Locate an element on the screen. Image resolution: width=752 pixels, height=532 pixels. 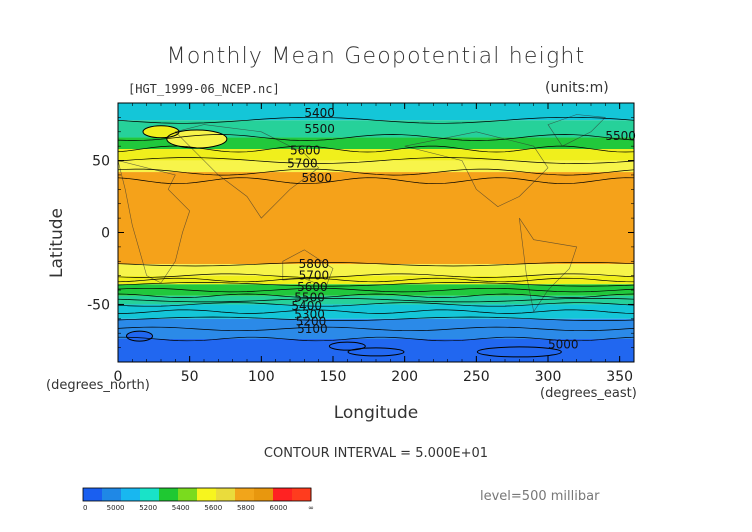
x-tick-label: 50 is located at coordinates (190, 377).